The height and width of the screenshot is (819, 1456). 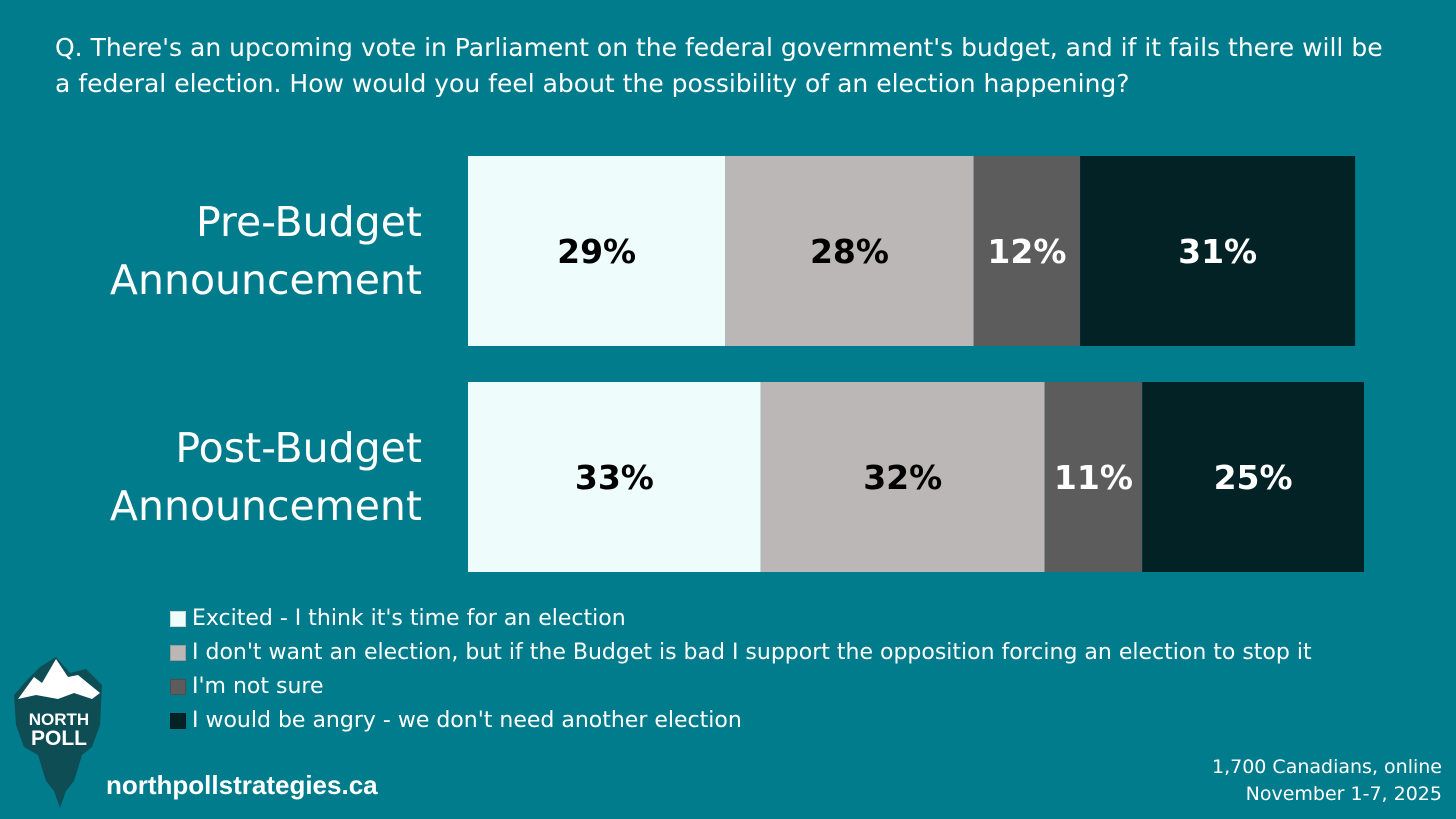 What do you see at coordinates (59, 719) in the screenshot?
I see `logo-line1: NORTH` at bounding box center [59, 719].